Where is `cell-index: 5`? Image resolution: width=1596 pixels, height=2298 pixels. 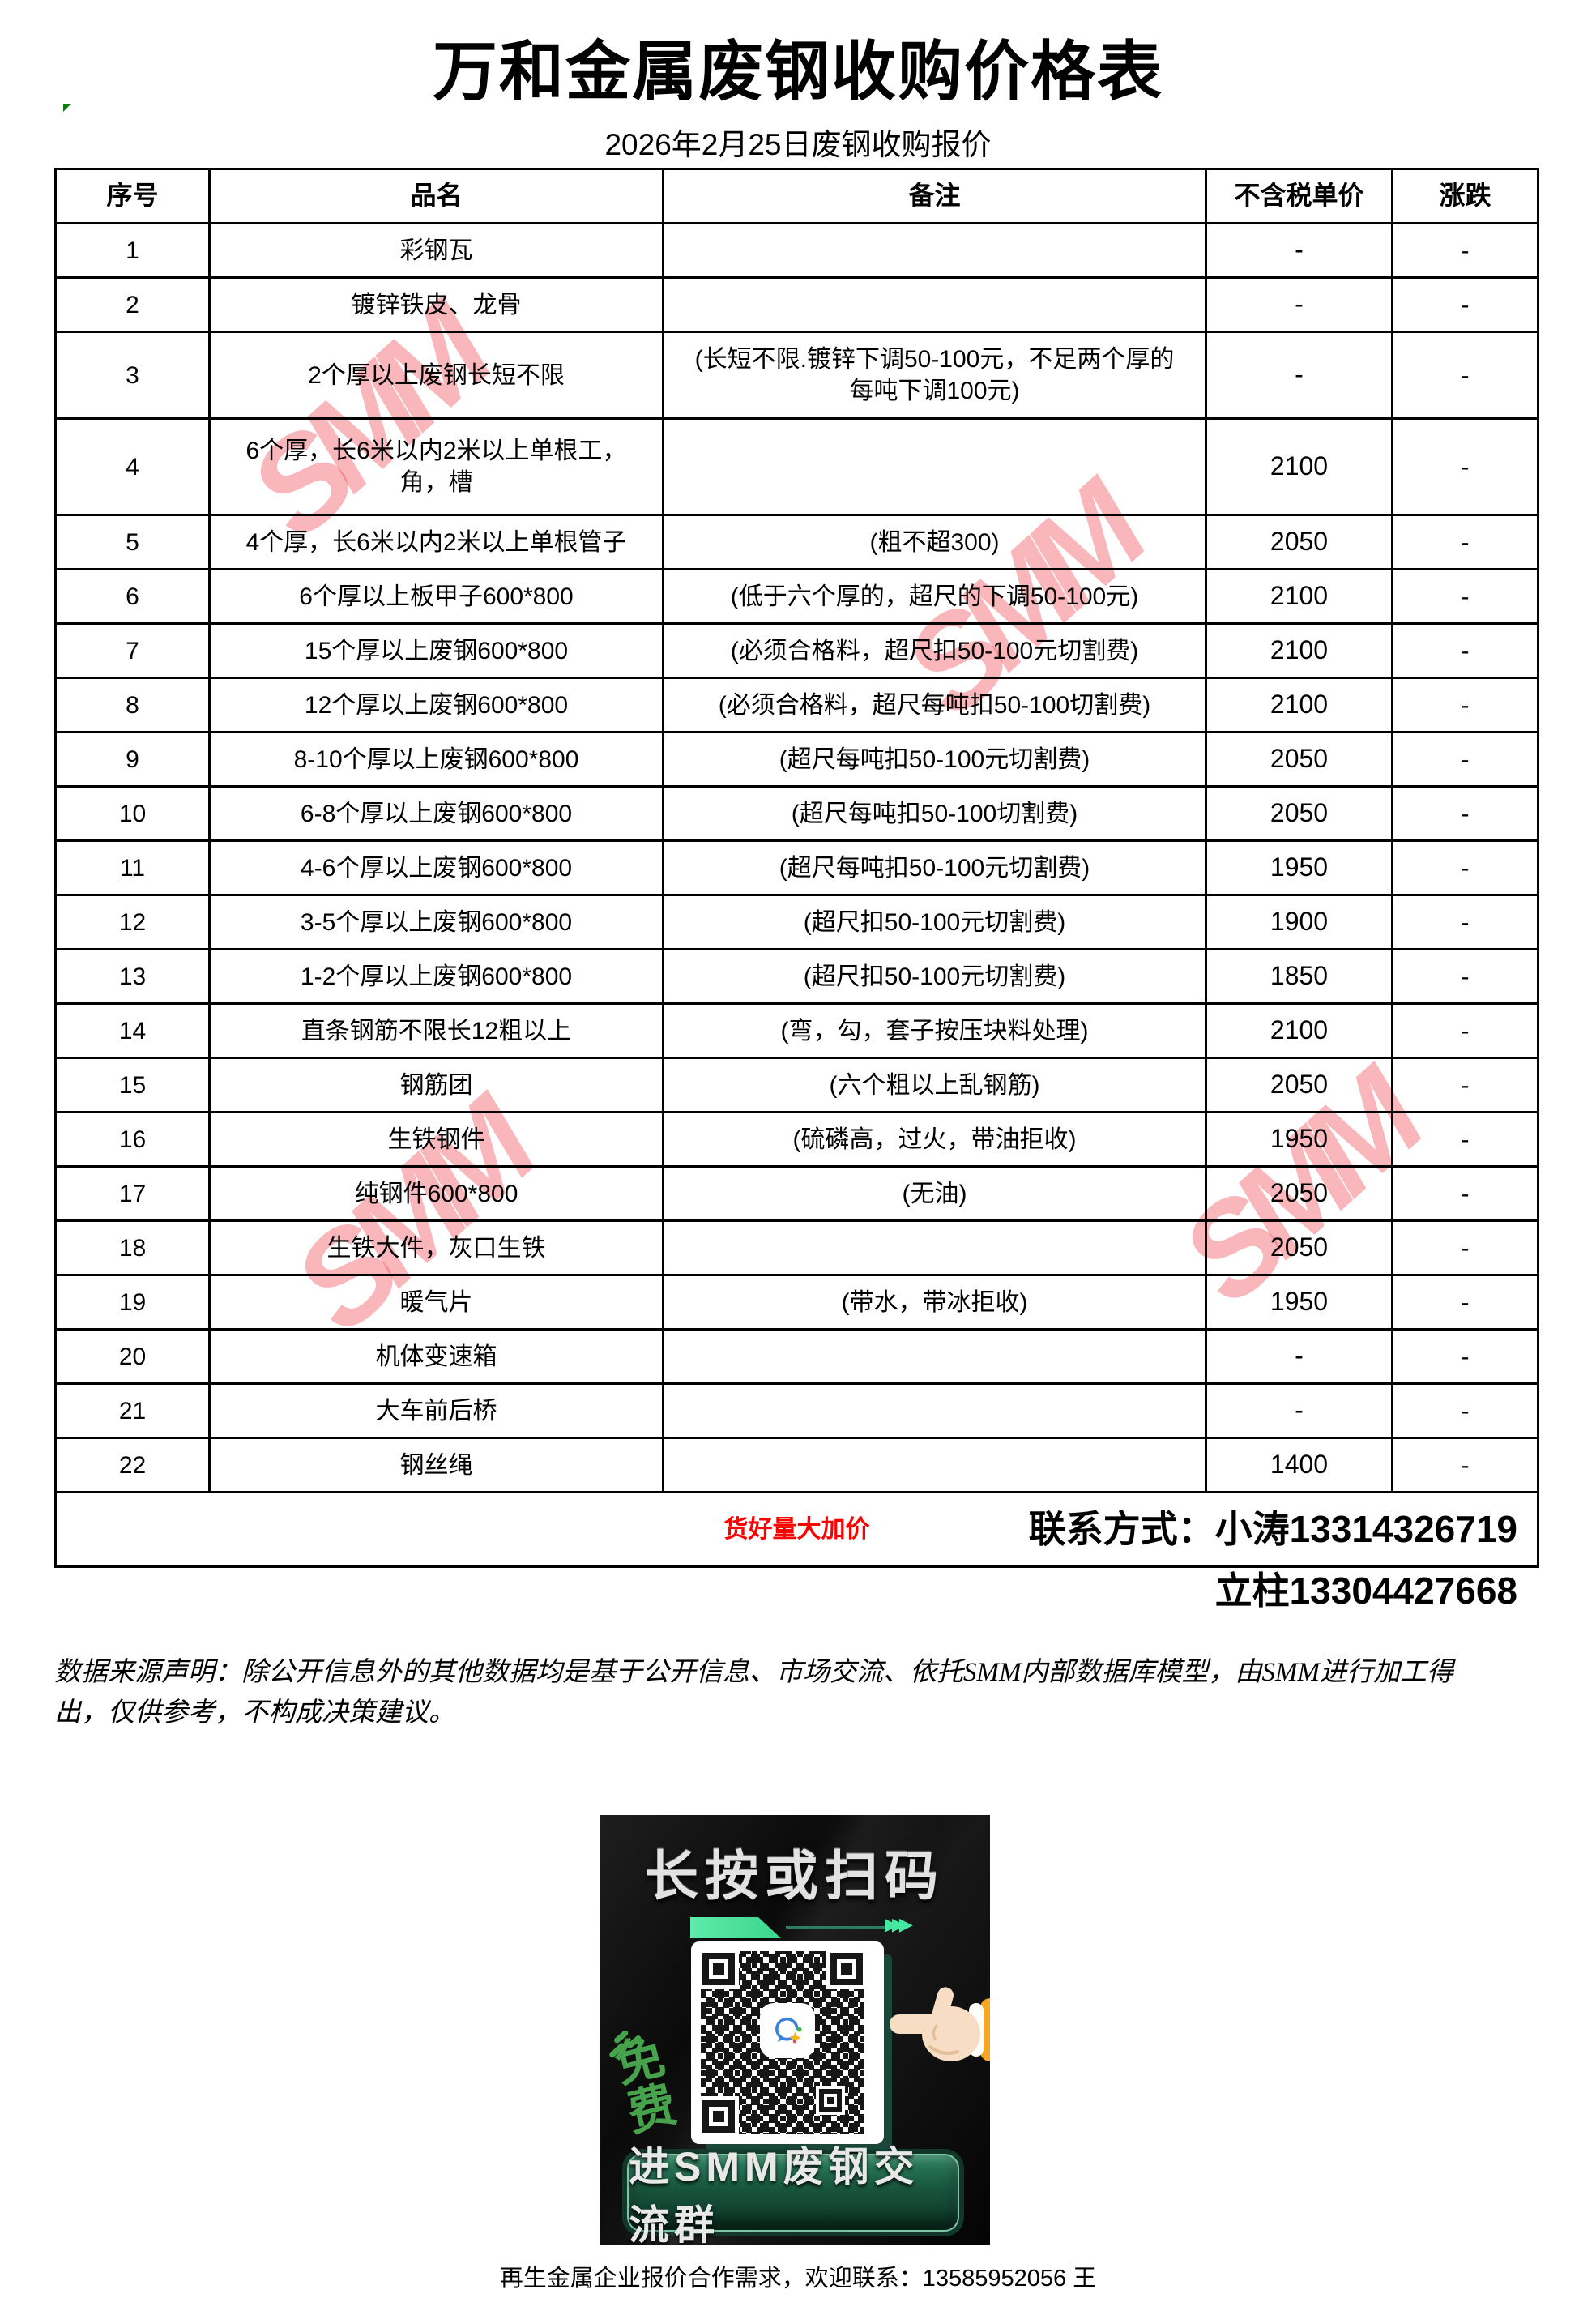
cell-index: 5 is located at coordinates (132, 542).